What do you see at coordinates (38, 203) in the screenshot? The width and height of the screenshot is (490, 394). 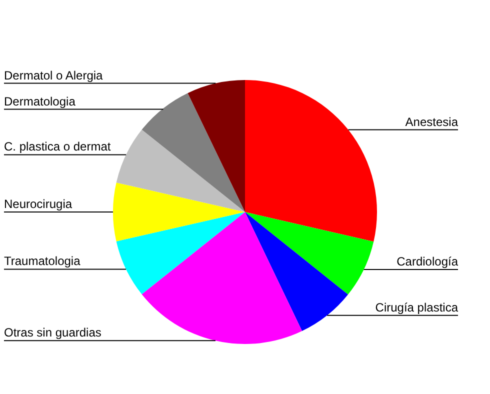 I see `slice-label: Neurocirugia` at bounding box center [38, 203].